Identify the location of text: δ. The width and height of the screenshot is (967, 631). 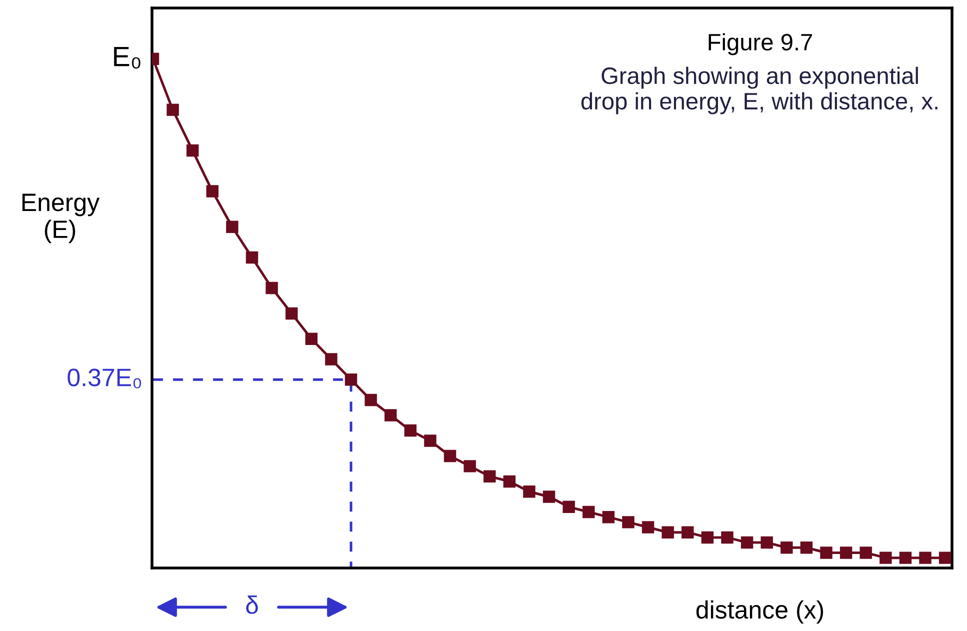
(252, 605).